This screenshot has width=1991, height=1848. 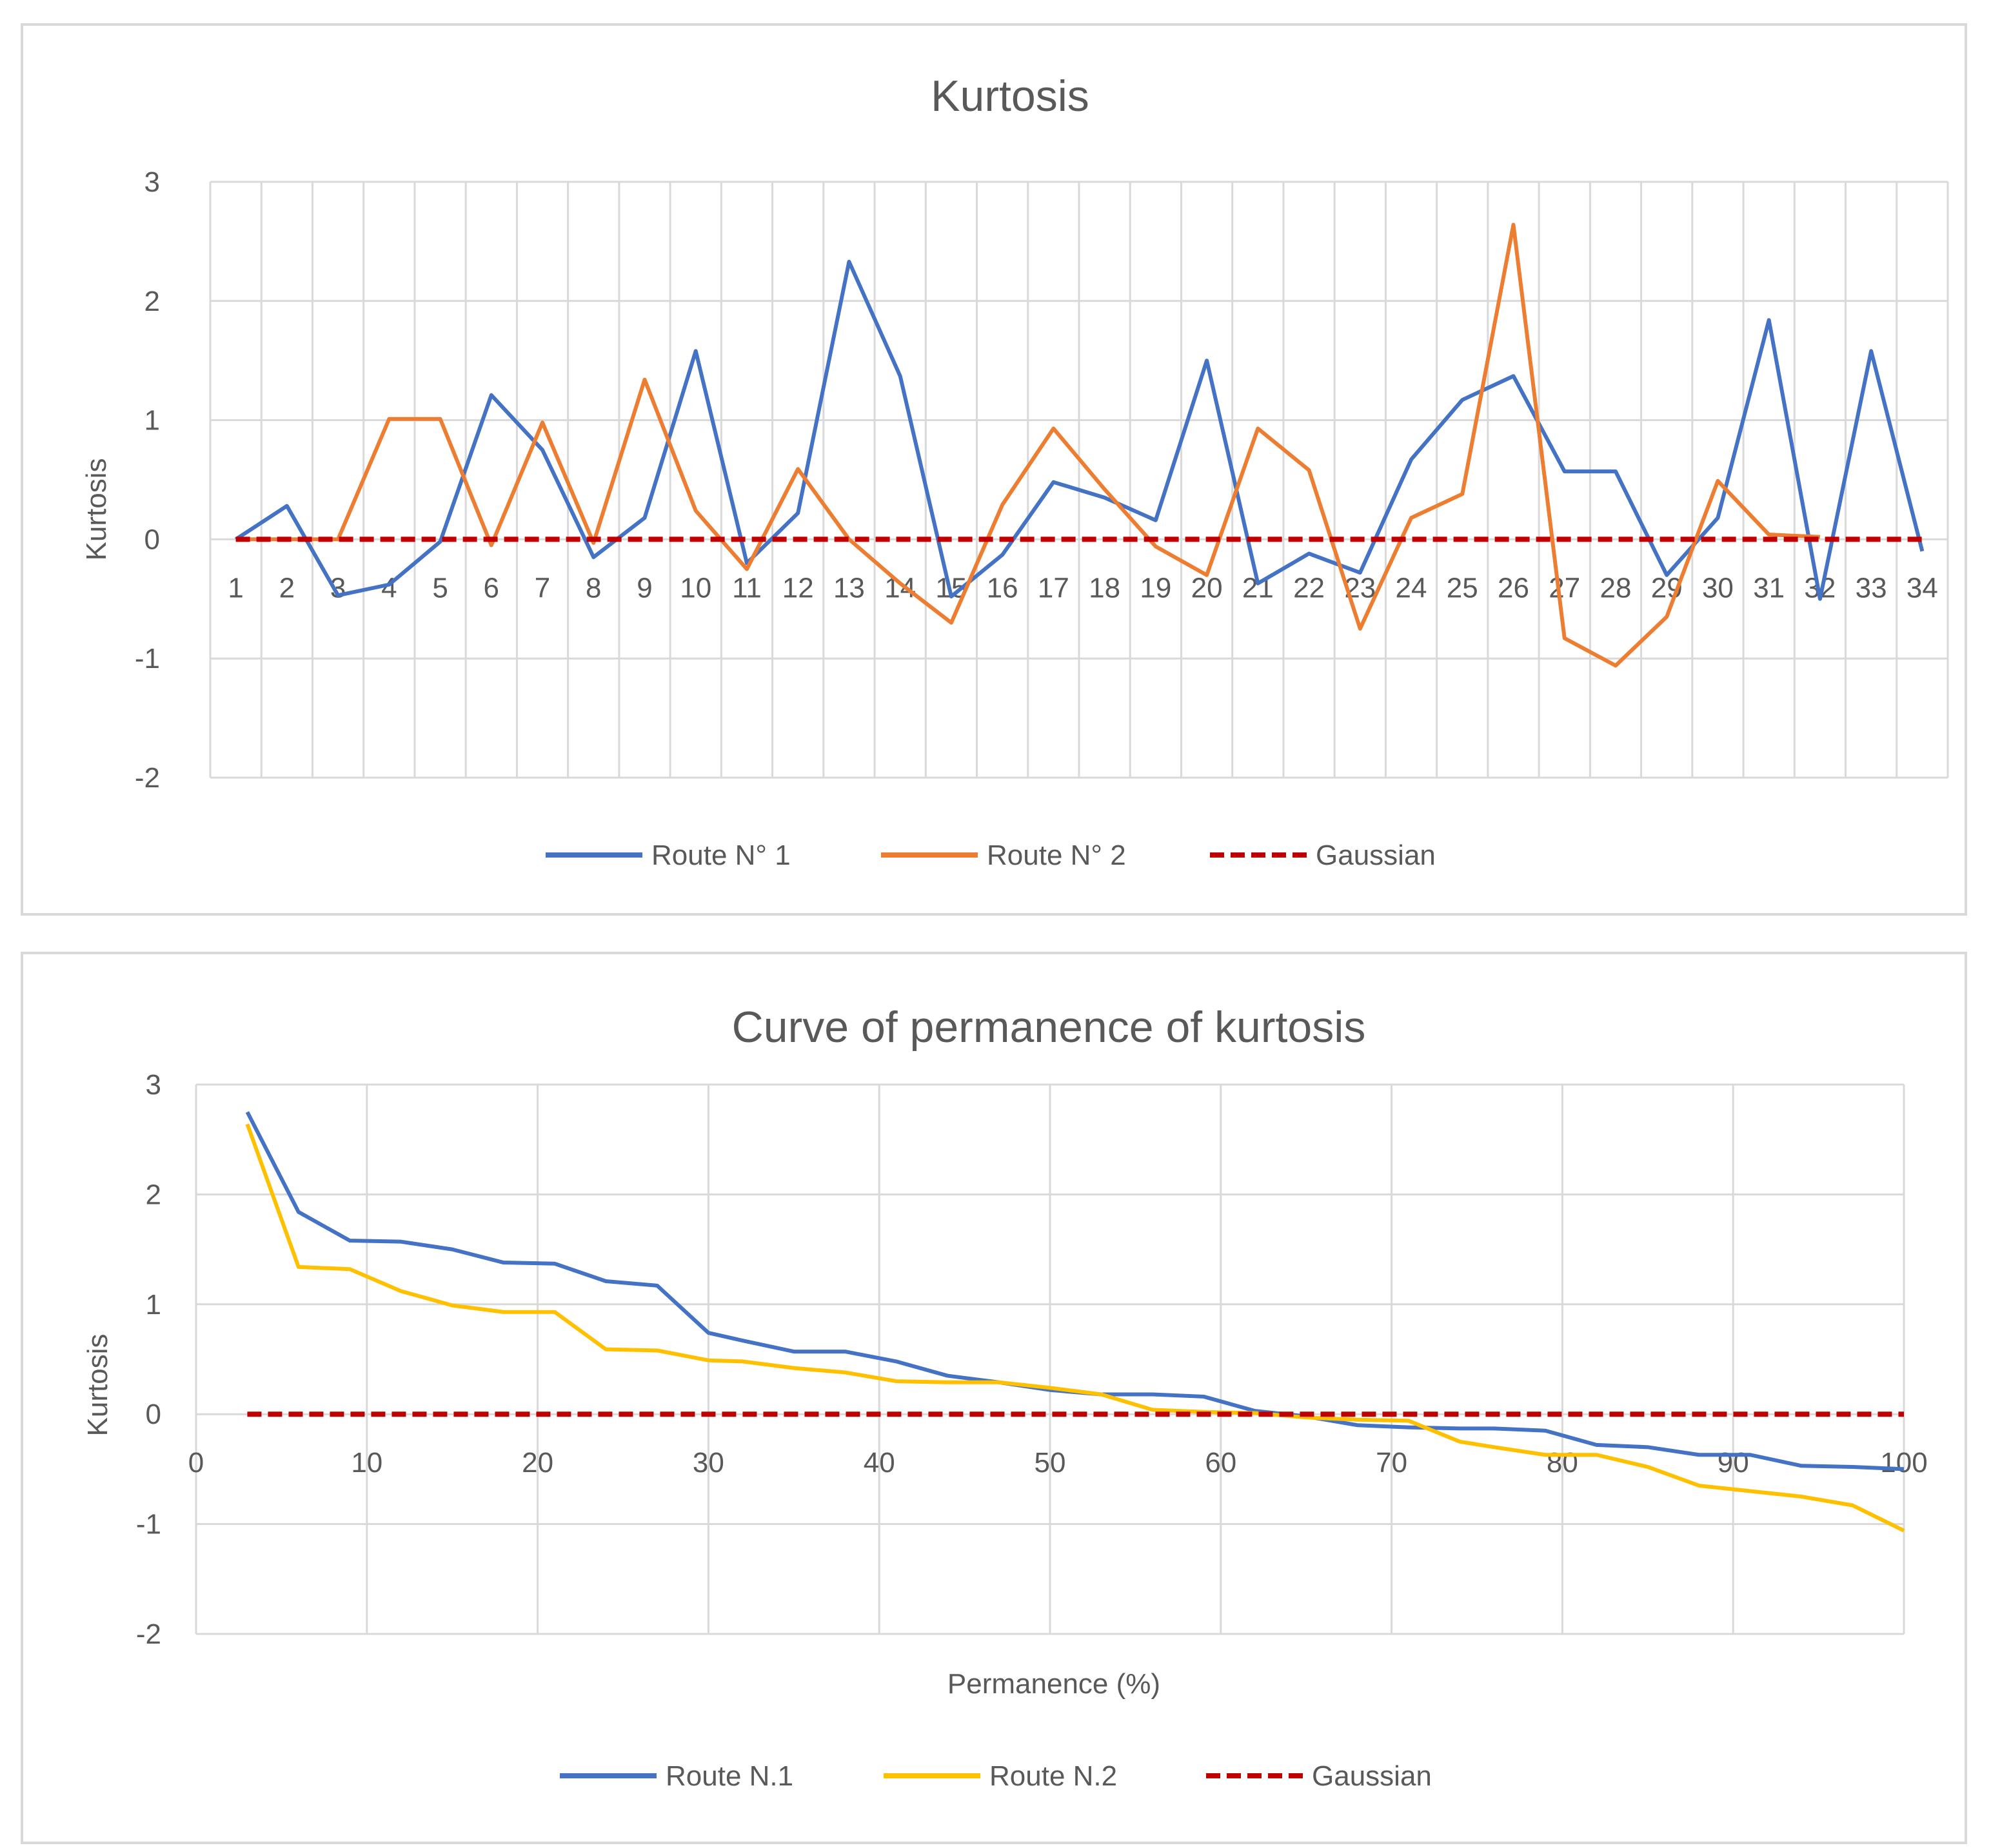 I want to click on x-tick-label: 26, so click(x=1513, y=588).